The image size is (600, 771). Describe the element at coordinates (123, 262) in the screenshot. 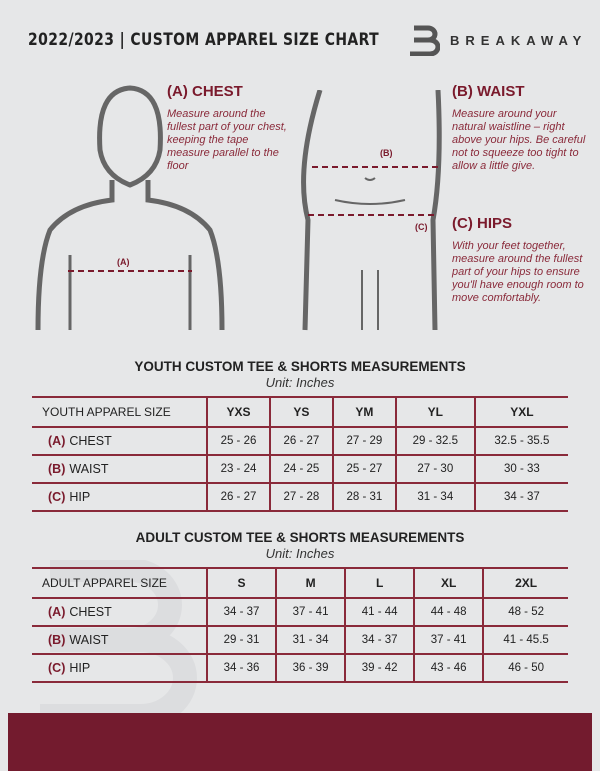

I see `chest-marker: (A)` at that location.